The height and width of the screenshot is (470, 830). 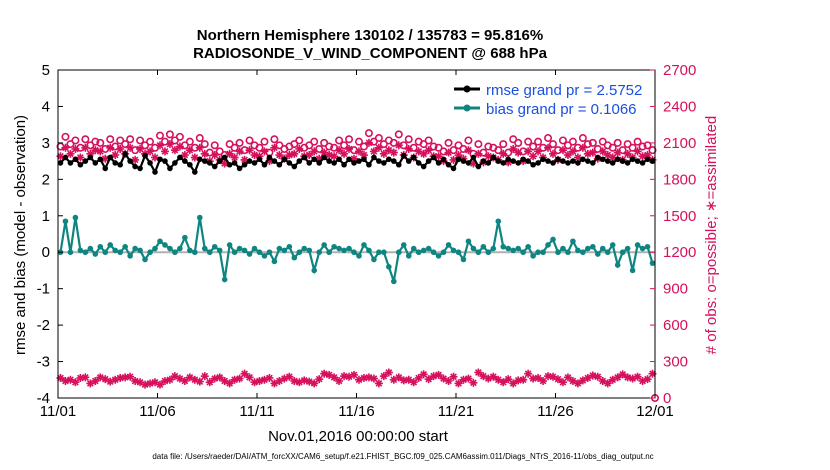 What do you see at coordinates (370, 53) in the screenshot?
I see `chart-title-line2: RADIOSONDE_V_WIND_COMPONENT @ 688 hPa` at bounding box center [370, 53].